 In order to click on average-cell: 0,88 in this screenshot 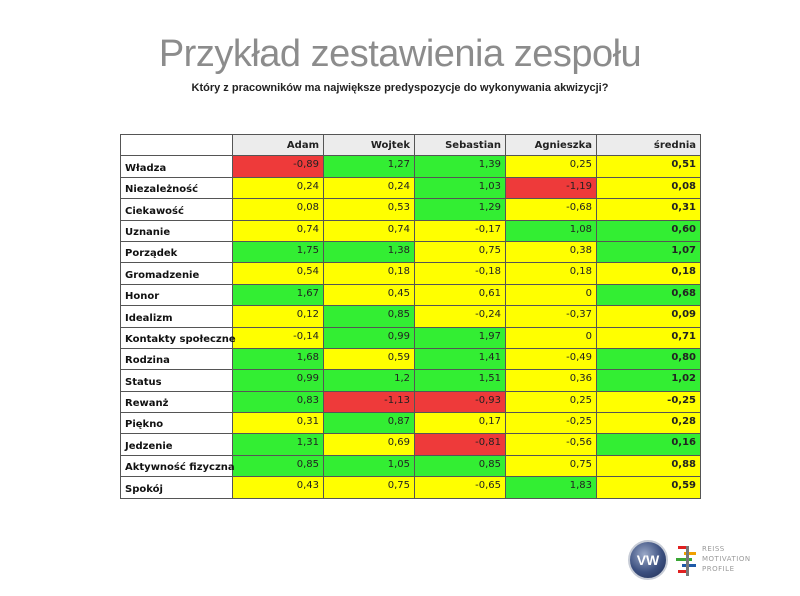, I will do `click(648, 466)`.